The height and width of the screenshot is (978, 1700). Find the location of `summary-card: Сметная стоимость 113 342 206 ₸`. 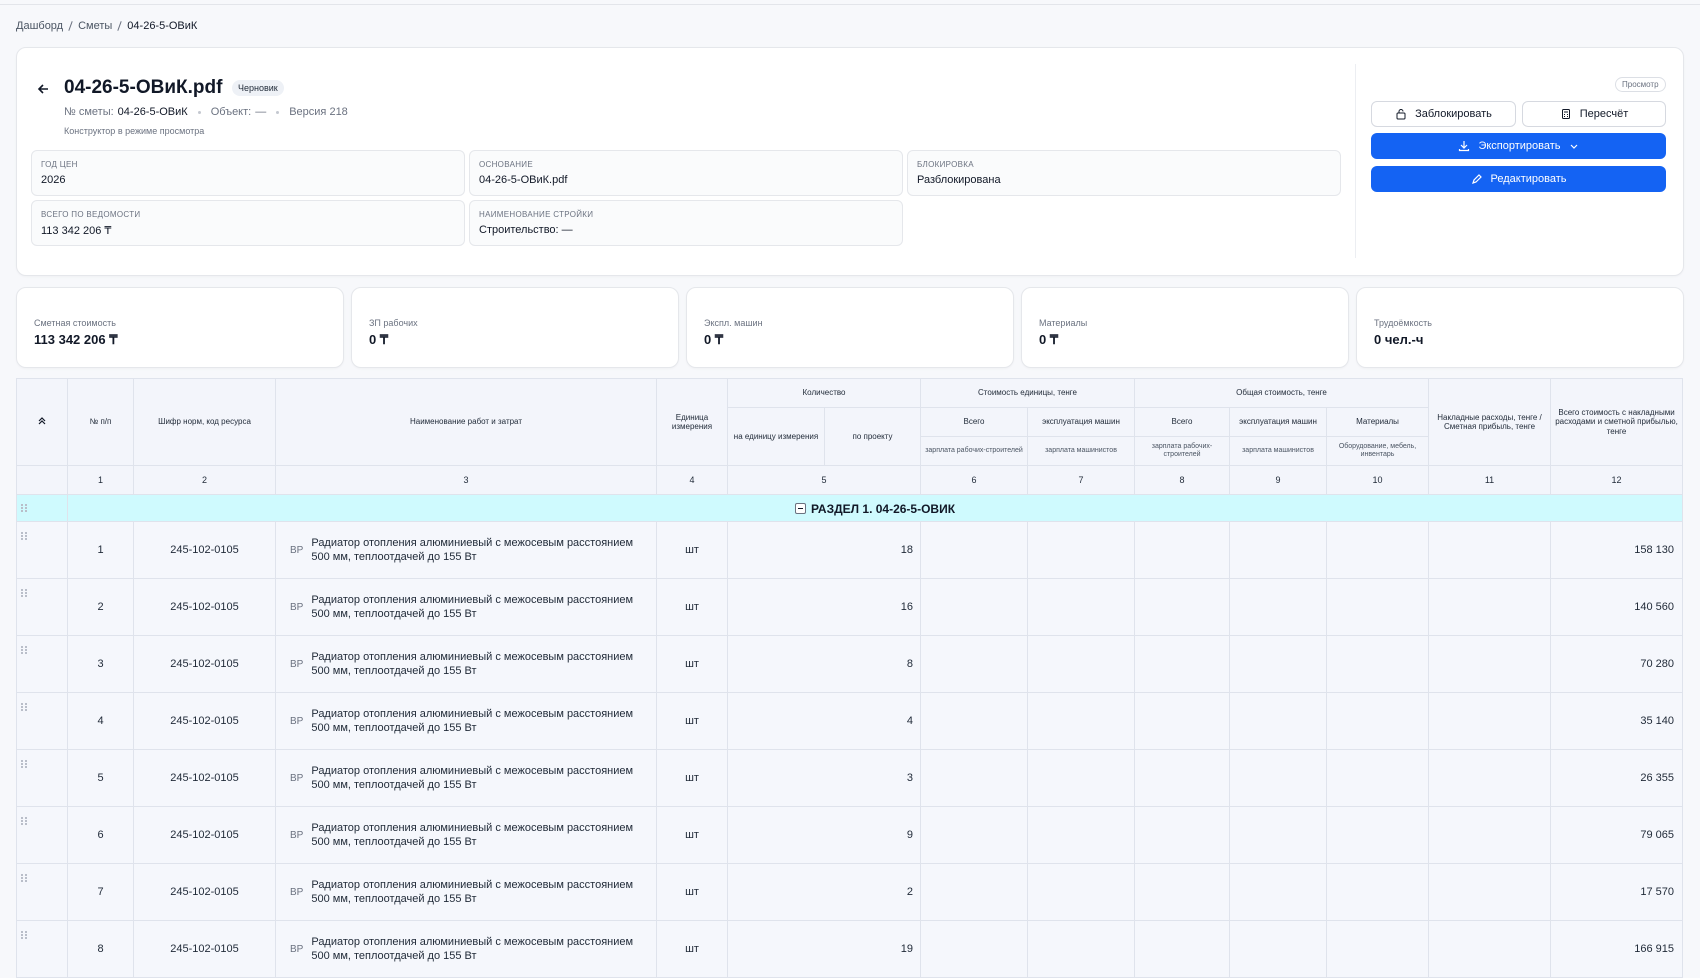

summary-card: Сметная стоимость 113 342 206 ₸ is located at coordinates (180, 327).